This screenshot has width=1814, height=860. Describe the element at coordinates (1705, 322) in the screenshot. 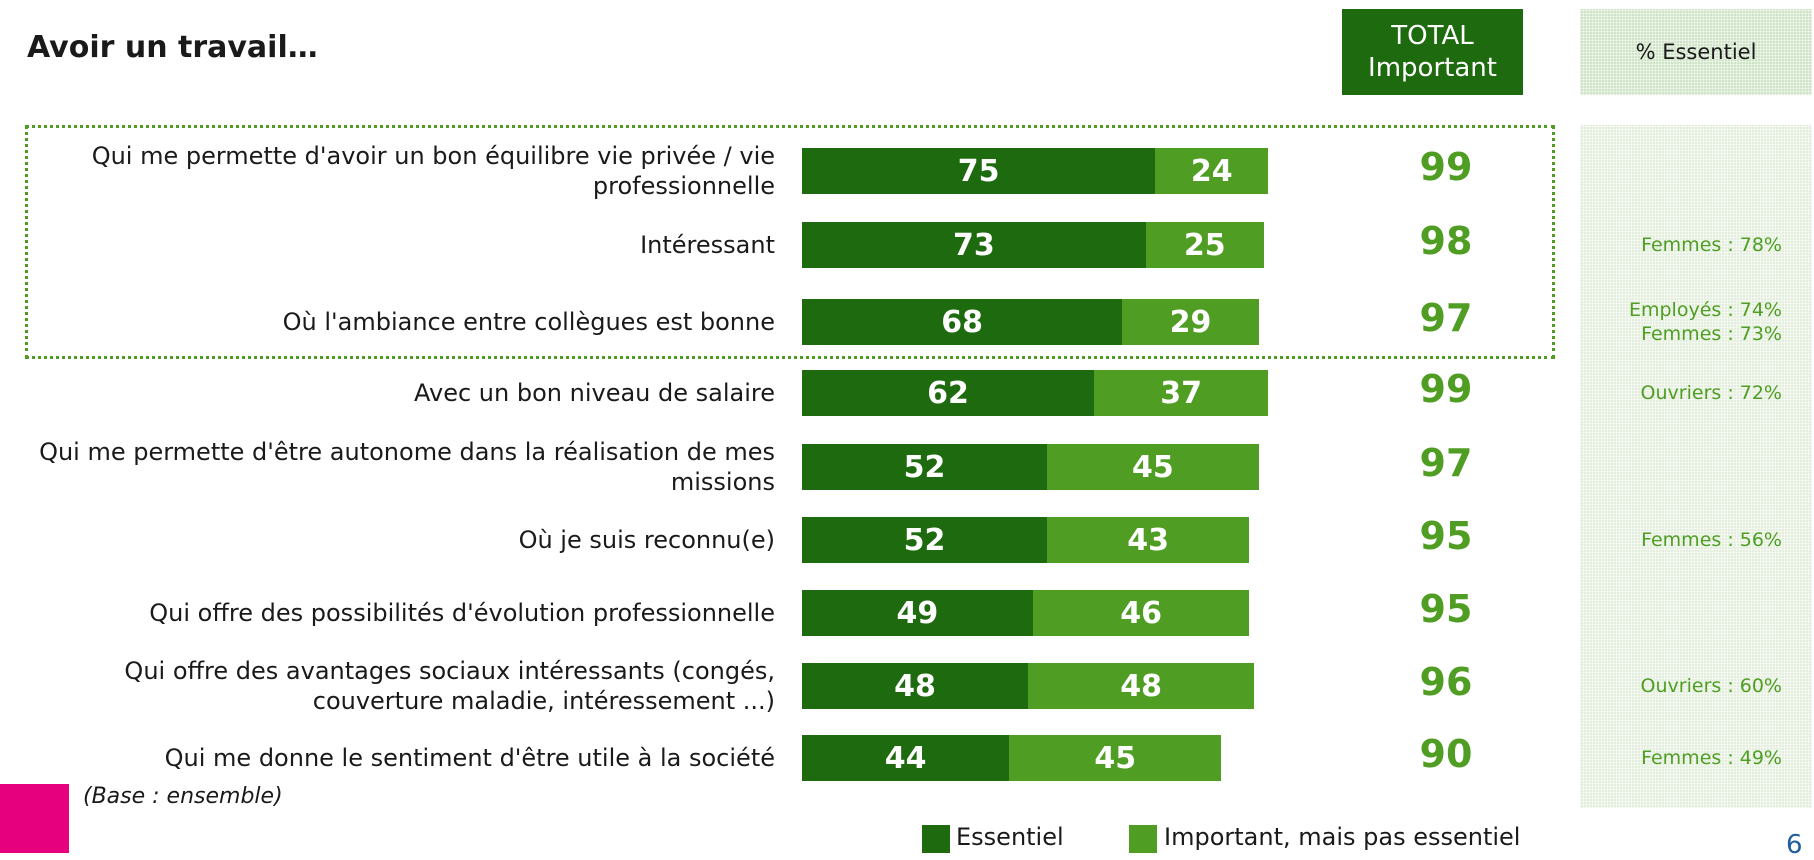

I see `essentiel-note: Employés : 74% Femmes : 73%` at that location.